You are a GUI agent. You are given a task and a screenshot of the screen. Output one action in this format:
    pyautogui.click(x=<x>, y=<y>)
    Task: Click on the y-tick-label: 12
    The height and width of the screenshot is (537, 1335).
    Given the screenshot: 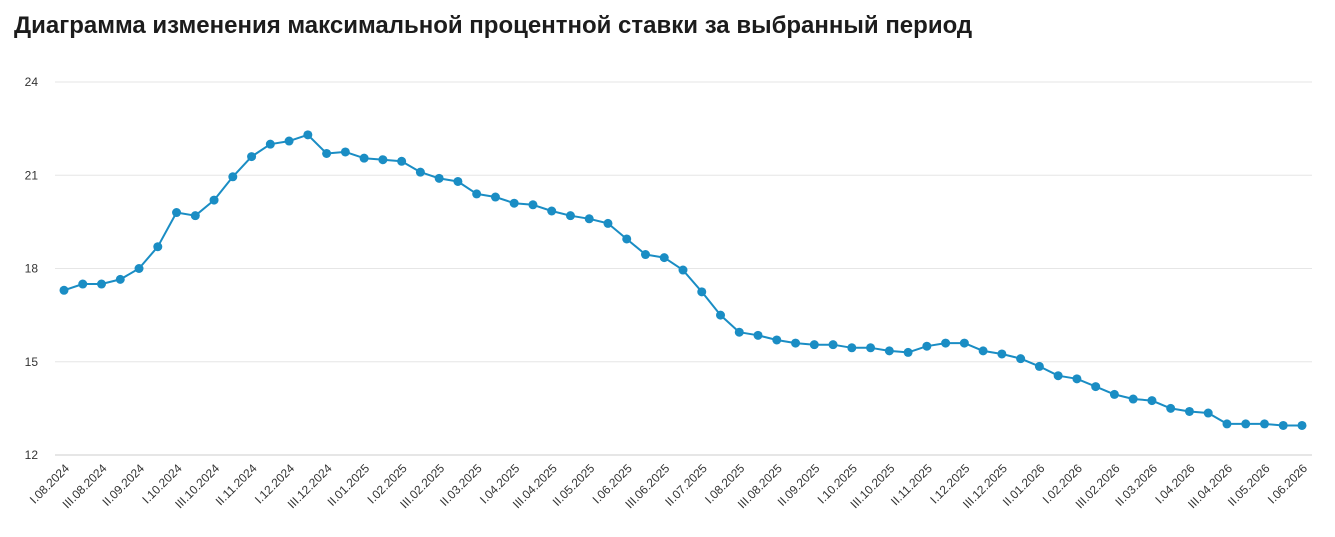 What is the action you would take?
    pyautogui.click(x=32, y=455)
    